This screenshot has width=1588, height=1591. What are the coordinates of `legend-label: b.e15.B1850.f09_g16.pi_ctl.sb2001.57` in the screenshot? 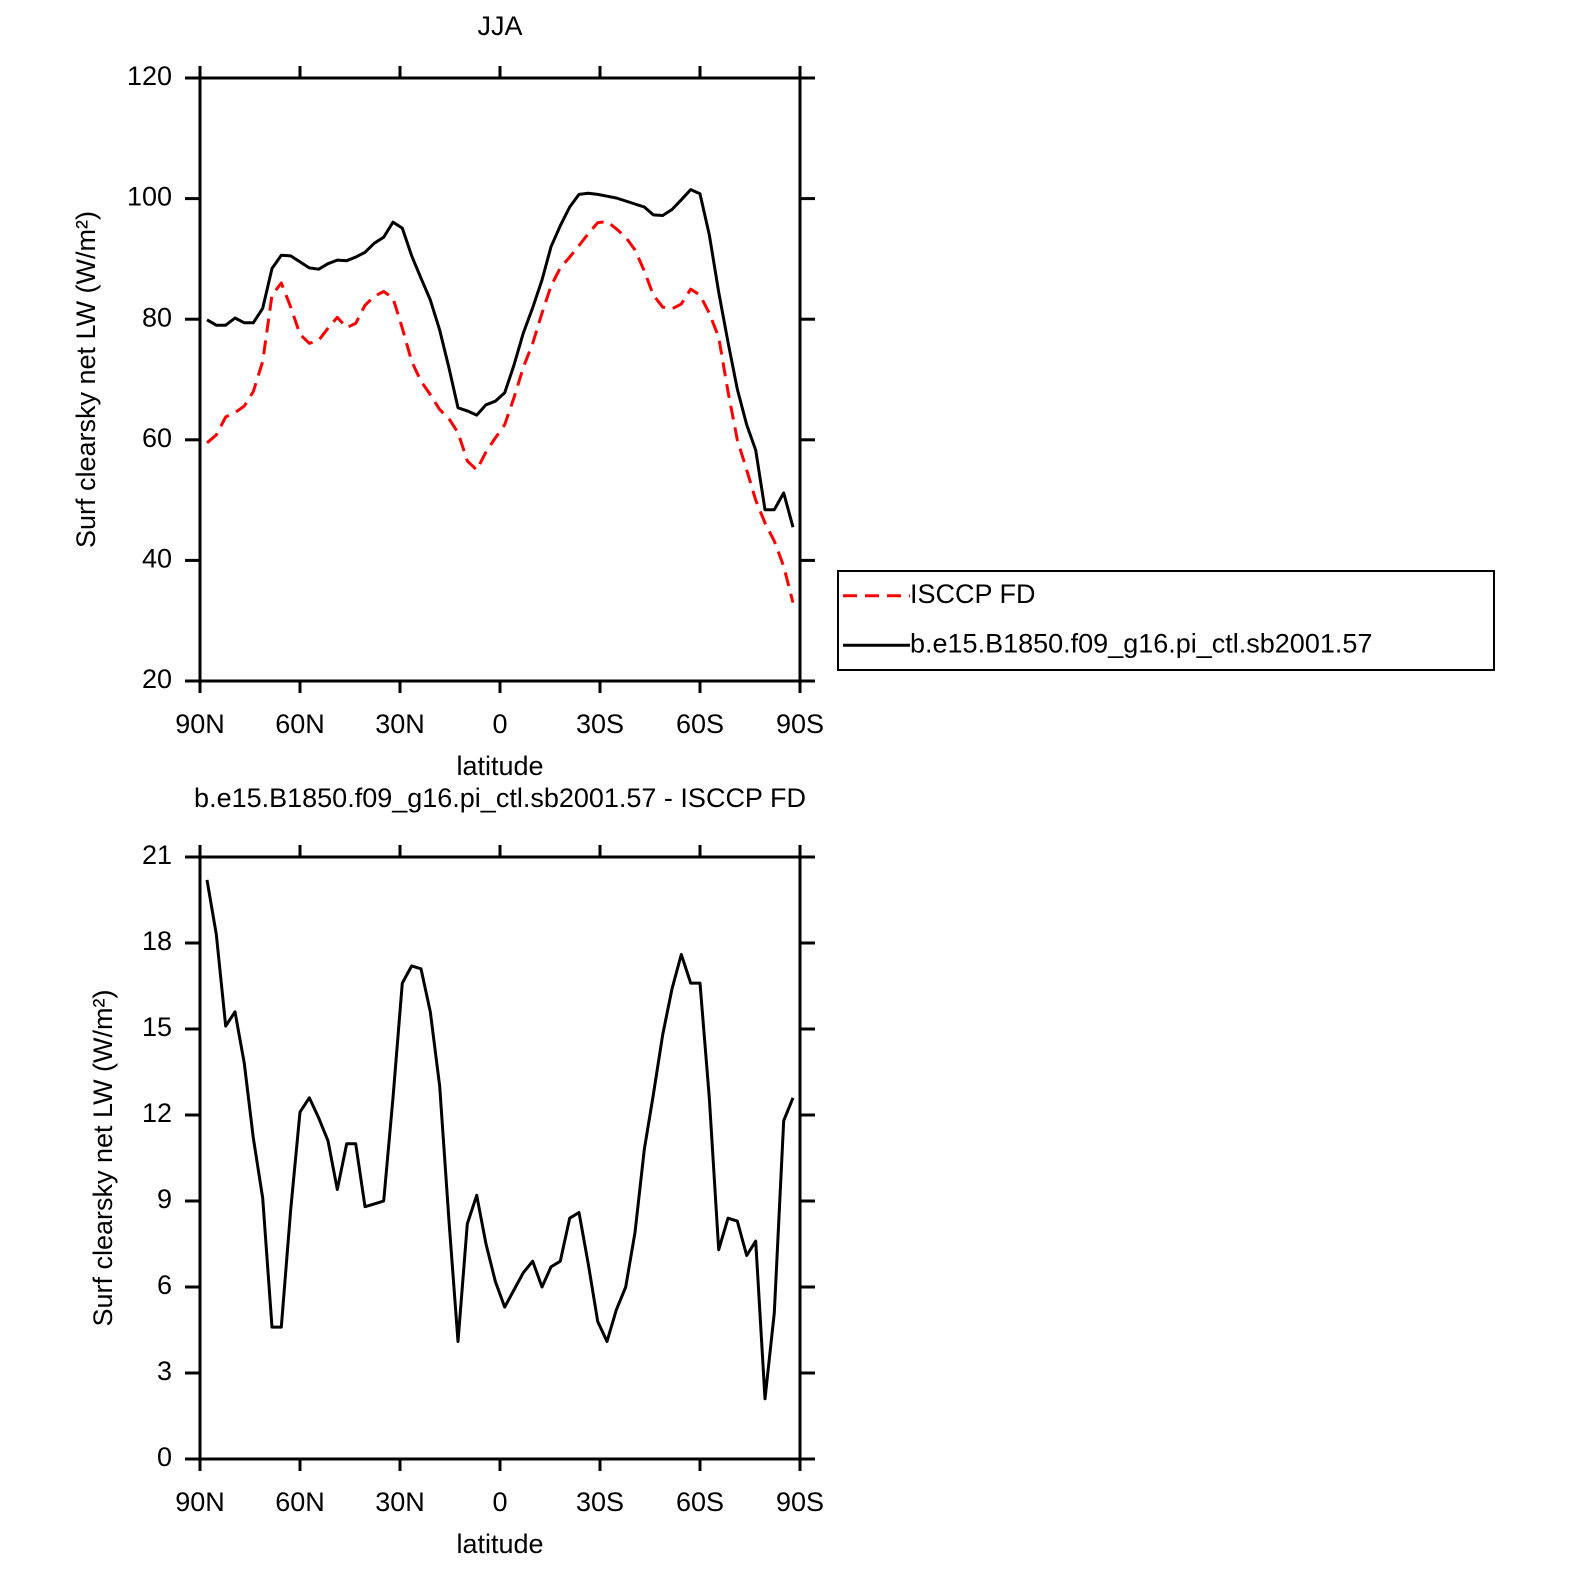 It's located at (1141, 643).